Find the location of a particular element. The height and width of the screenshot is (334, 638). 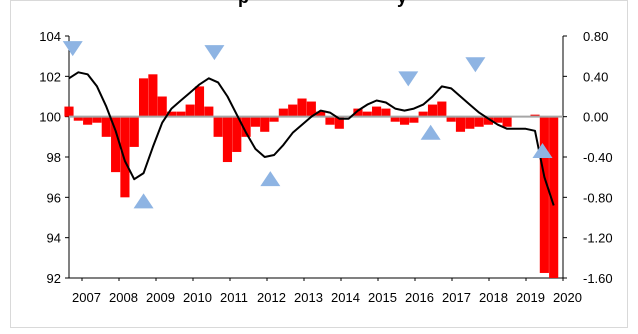

y-left-tick-label: 104 is located at coordinates (50, 36).